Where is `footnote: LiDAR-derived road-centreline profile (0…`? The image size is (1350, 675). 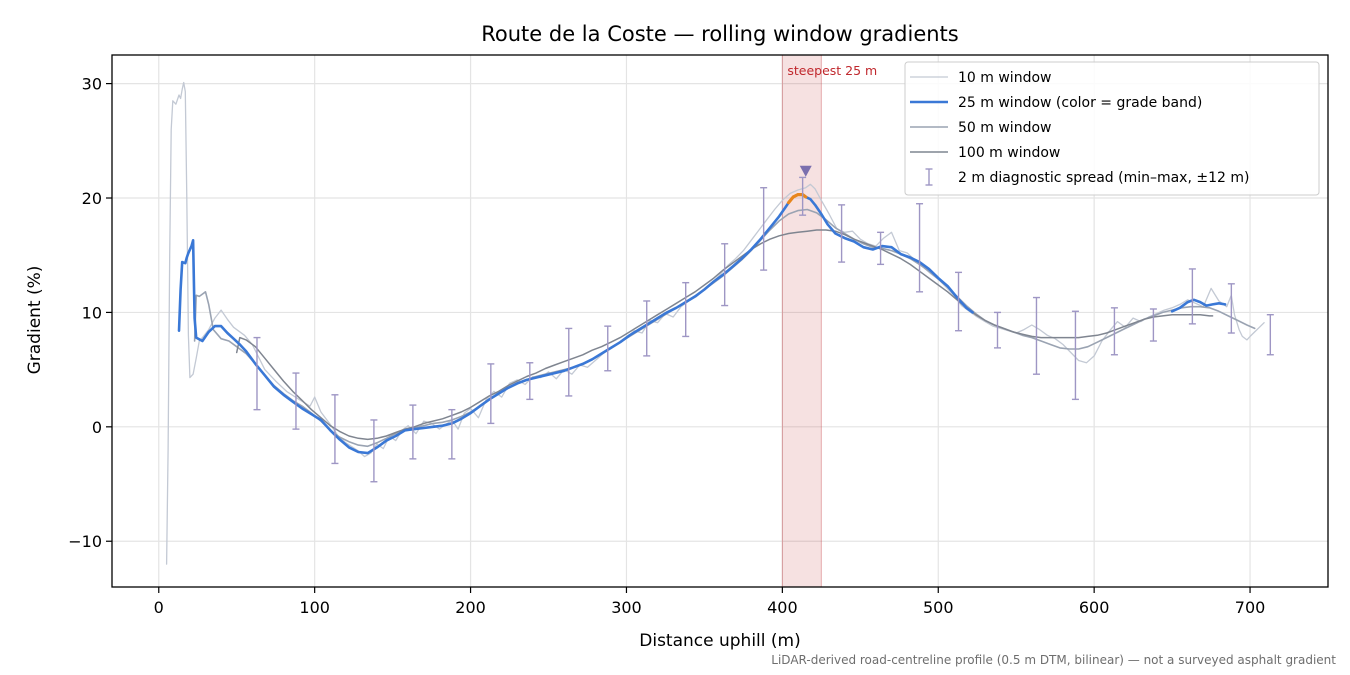 footnote: LiDAR-derived road-centreline profile (0… is located at coordinates (1053, 660).